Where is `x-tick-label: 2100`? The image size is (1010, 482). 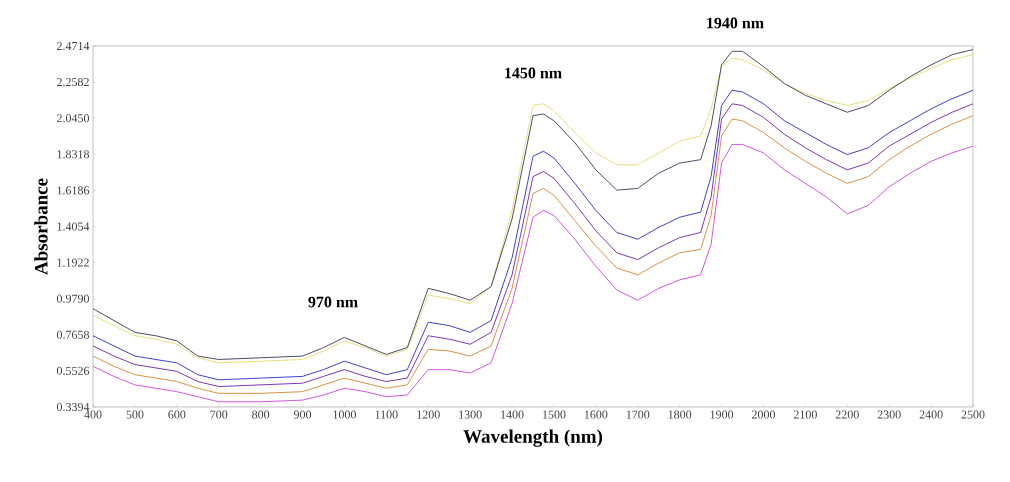 x-tick-label: 2100 is located at coordinates (805, 414).